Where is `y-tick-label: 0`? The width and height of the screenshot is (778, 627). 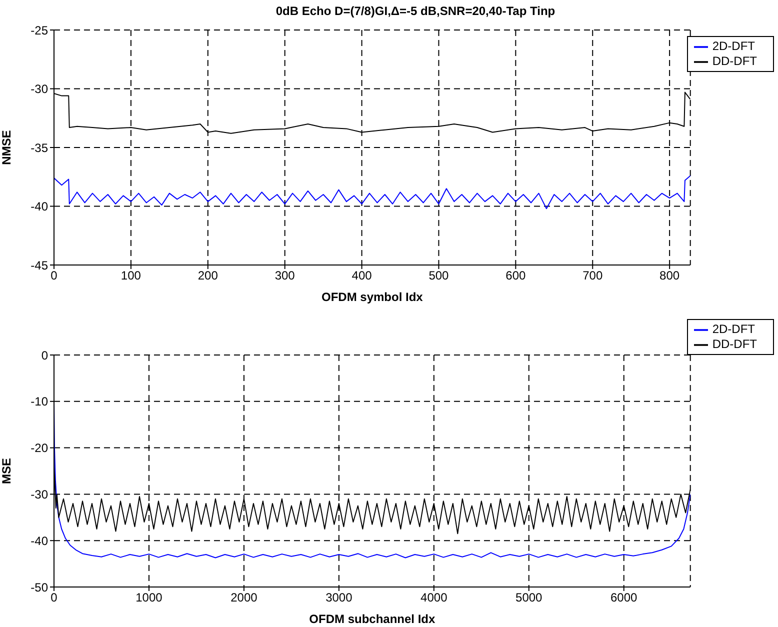
y-tick-label: 0 is located at coordinates (44, 355).